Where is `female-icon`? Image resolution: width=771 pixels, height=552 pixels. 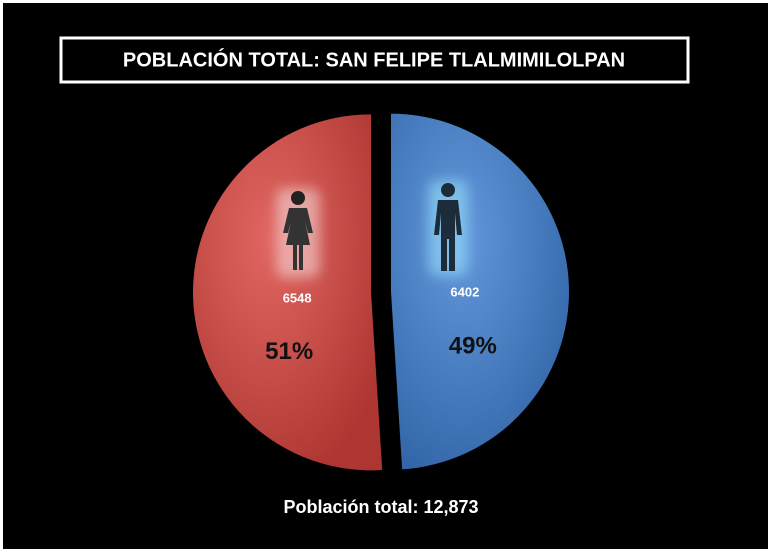
female-icon is located at coordinates (298, 233).